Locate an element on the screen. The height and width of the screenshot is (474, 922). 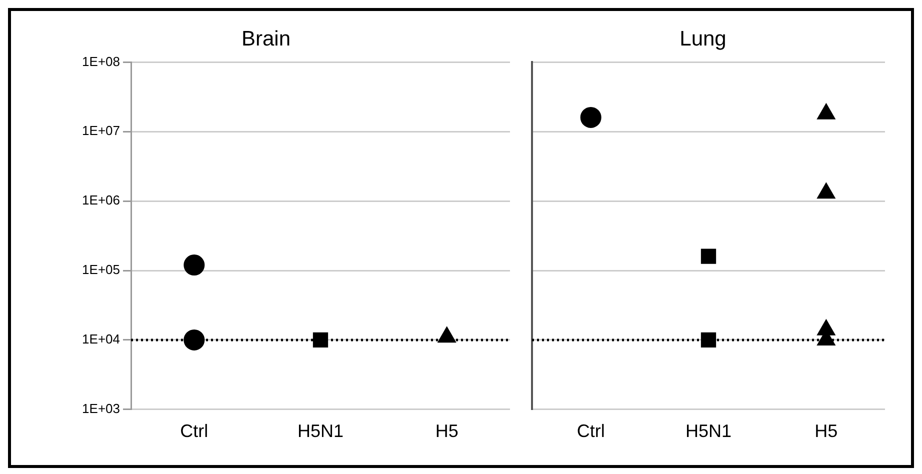
y-tick-label: 1E+07 is located at coordinates (101, 130).